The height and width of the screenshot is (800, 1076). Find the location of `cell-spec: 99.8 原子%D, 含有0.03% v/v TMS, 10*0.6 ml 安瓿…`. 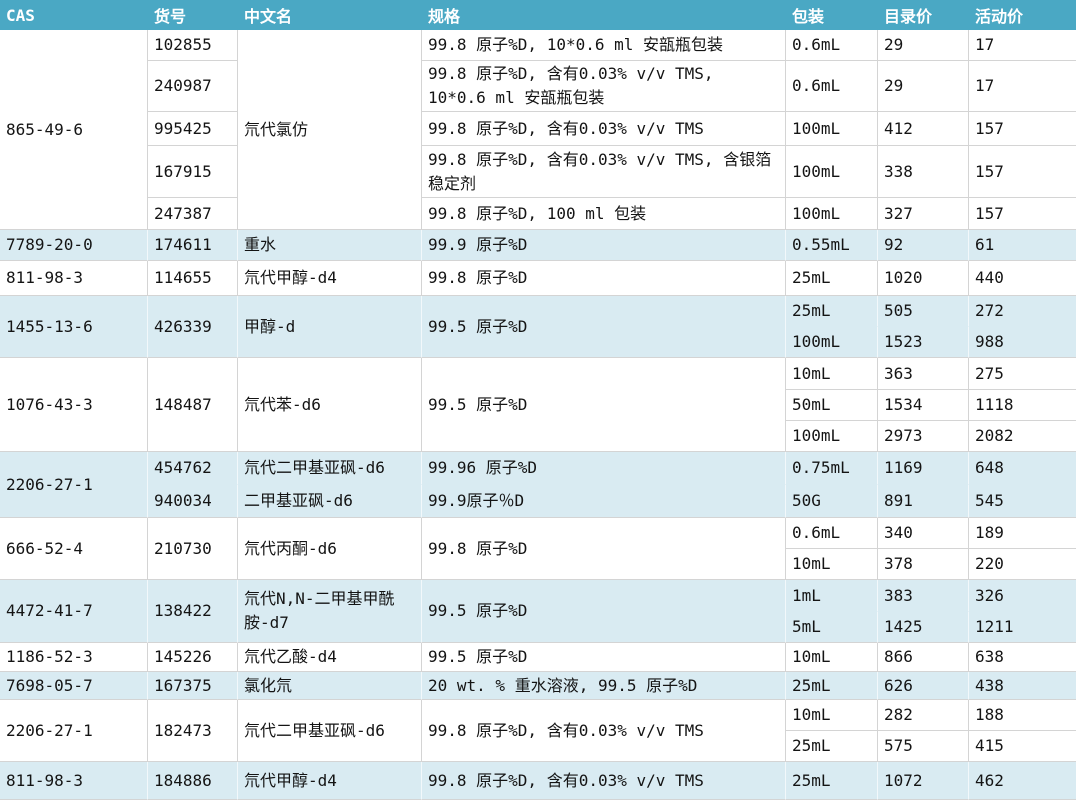

cell-spec: 99.8 原子%D, 含有0.03% v/v TMS, 10*0.6 ml 安瓿… is located at coordinates (604, 86).